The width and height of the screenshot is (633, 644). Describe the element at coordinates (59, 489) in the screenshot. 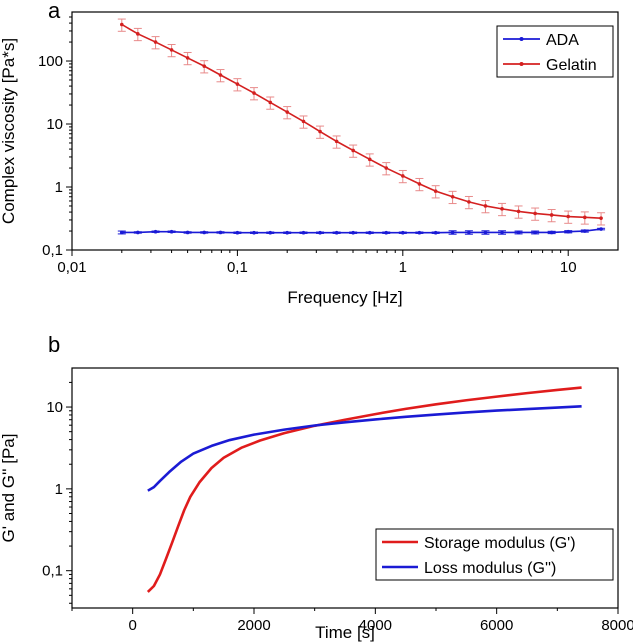

I see `panel-b-y-tick-label: 1` at that location.